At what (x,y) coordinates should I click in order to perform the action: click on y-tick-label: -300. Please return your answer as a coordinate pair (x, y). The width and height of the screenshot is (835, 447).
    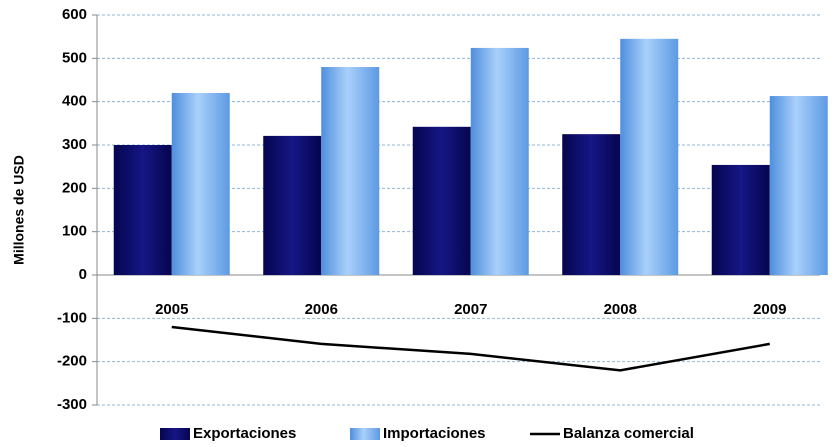
    Looking at the image, I should click on (72, 404).